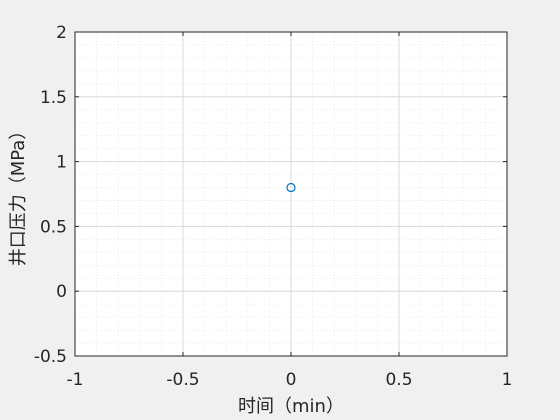 This screenshot has width=560, height=420. I want to click on x-tick-label: 0.5, so click(398, 380).